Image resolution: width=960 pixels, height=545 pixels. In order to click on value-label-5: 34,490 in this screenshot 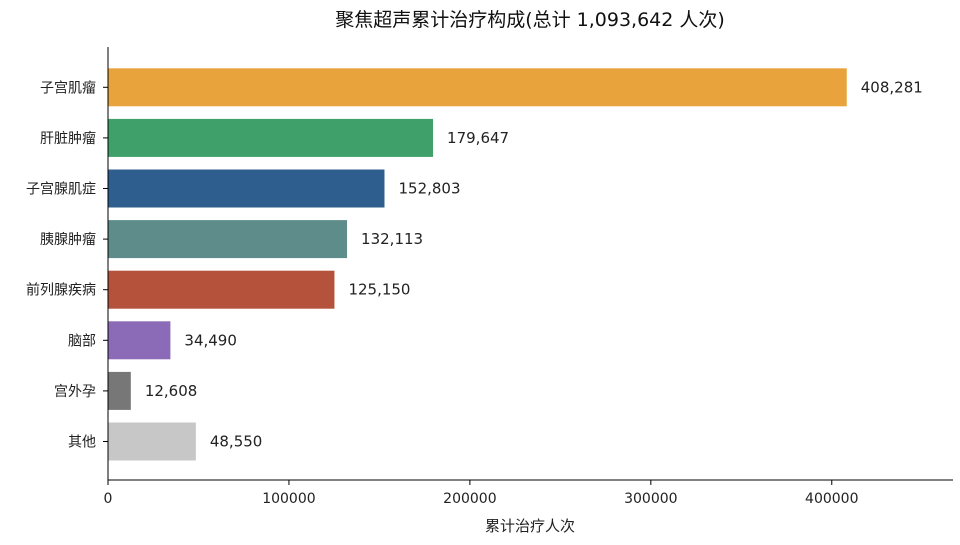, I will do `click(210, 340)`.